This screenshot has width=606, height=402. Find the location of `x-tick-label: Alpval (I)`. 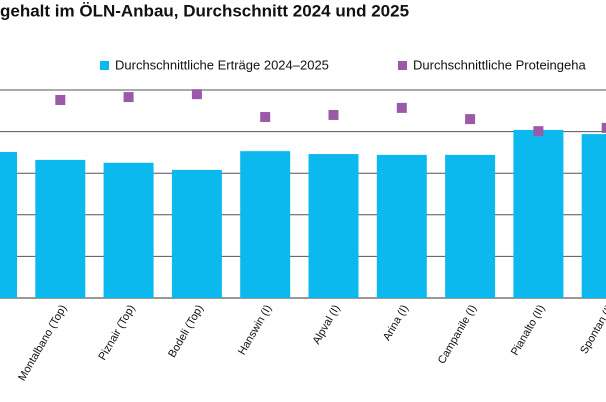

x-tick-label: Alpval (I) is located at coordinates (327, 325).